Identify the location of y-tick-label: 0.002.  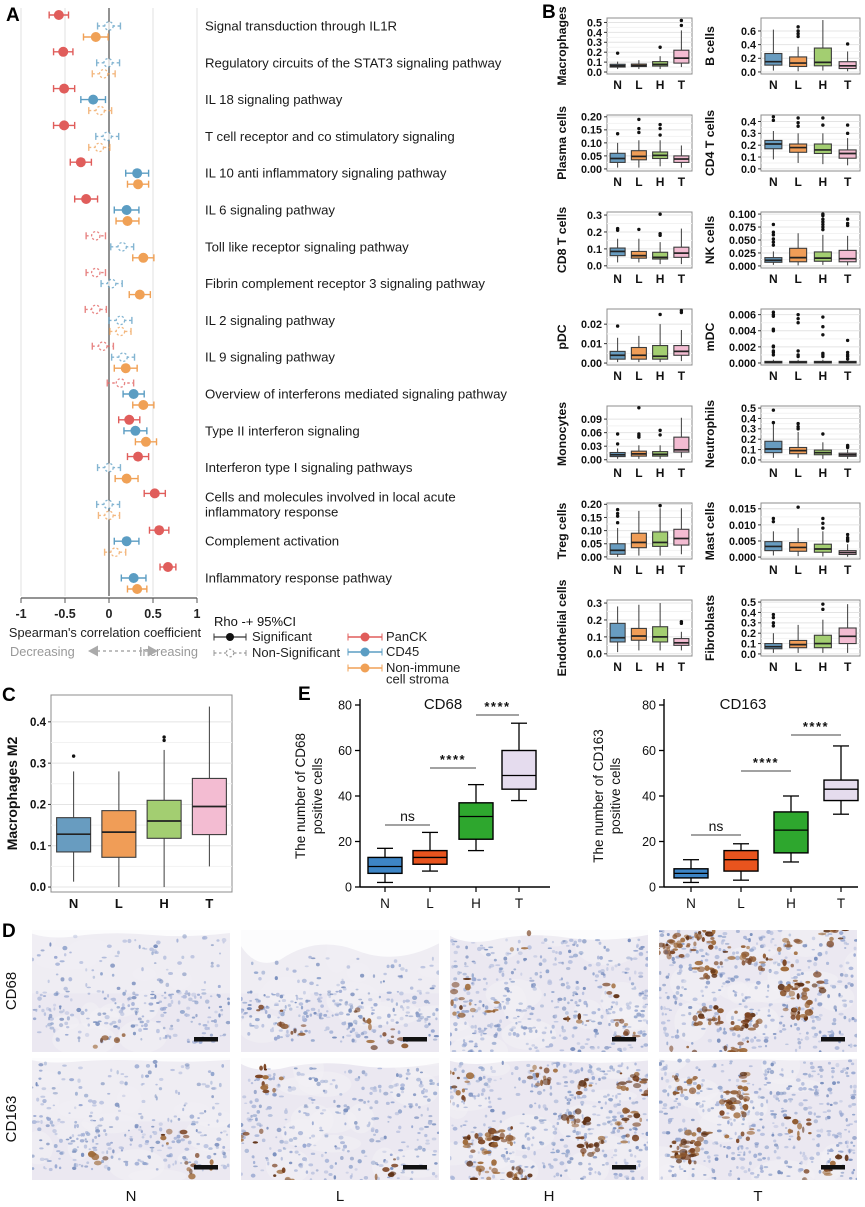
(742, 348).